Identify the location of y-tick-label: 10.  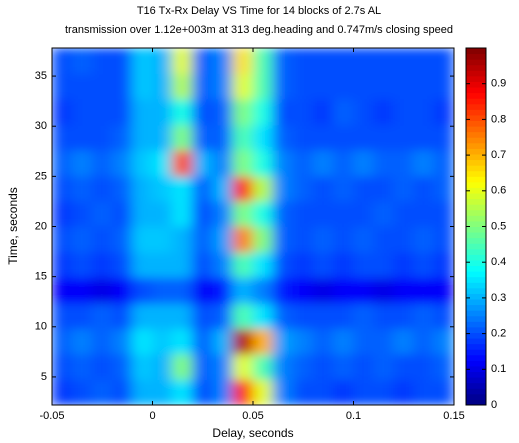
(41, 327).